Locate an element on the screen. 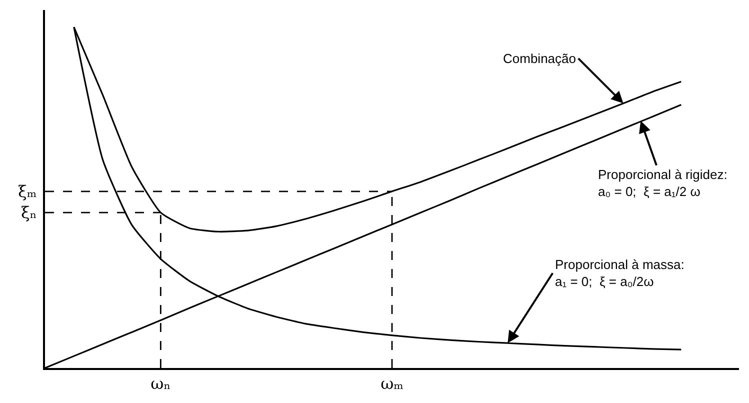 This screenshot has width=749, height=403. annotation: Proporcional à massa: a₁ = 0; ξ = a₀/2ω is located at coordinates (619, 273).